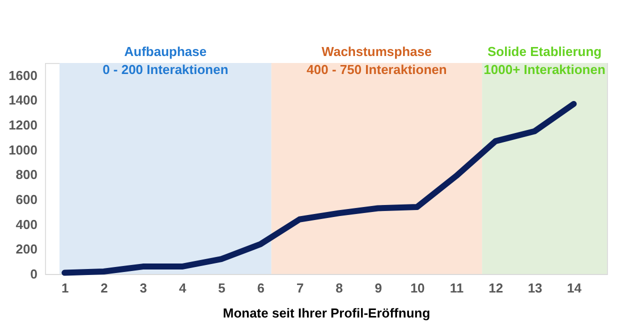 This screenshot has height=333, width=623. Describe the element at coordinates (545, 60) in the screenshot. I see `band-label: Solide Etablierung 1000+ Interaktionen` at that location.